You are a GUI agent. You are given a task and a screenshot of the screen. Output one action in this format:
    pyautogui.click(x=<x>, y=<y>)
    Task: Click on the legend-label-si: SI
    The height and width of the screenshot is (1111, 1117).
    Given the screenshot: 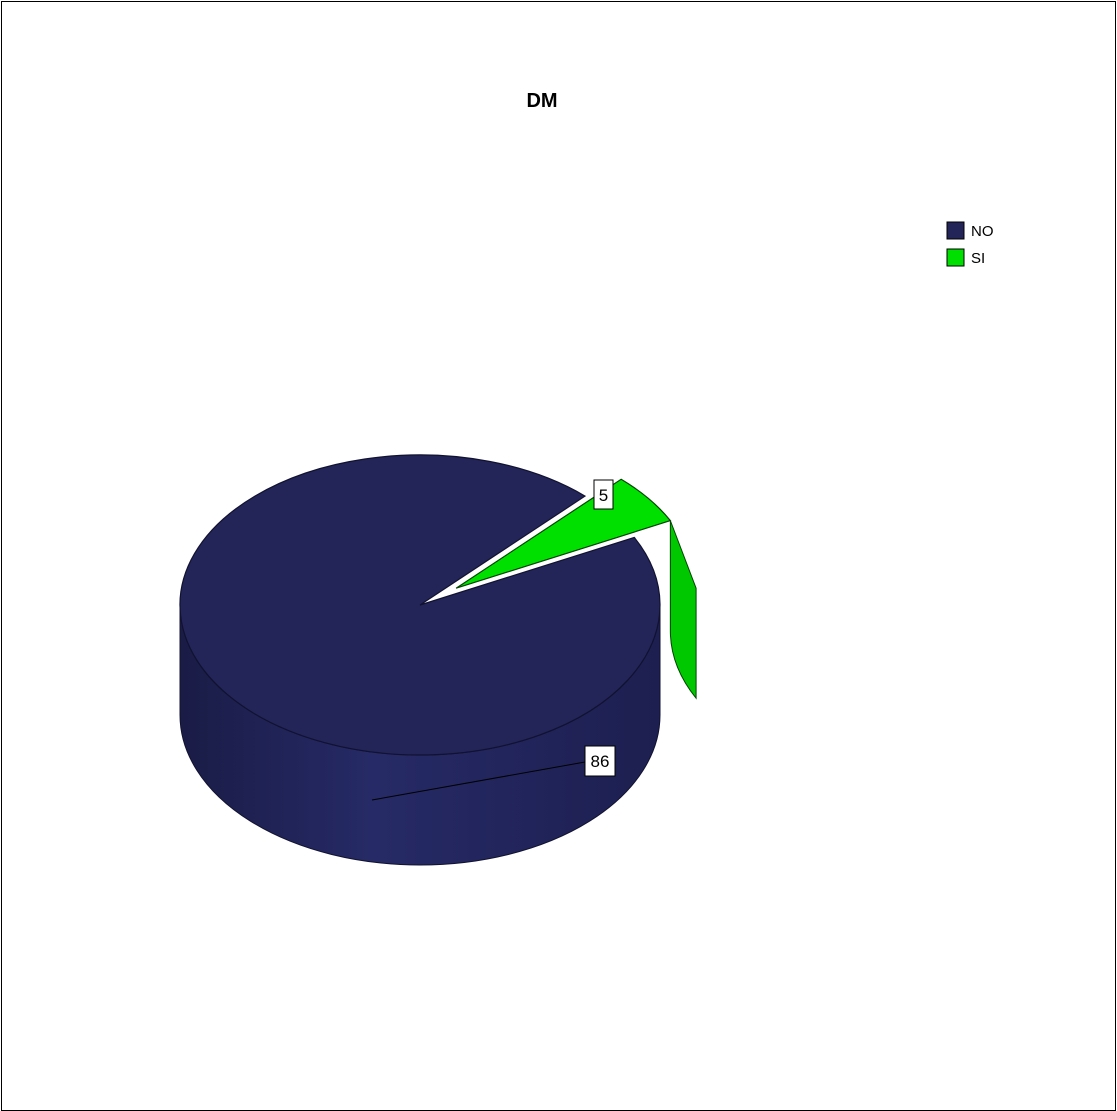 What is the action you would take?
    pyautogui.click(x=978, y=258)
    